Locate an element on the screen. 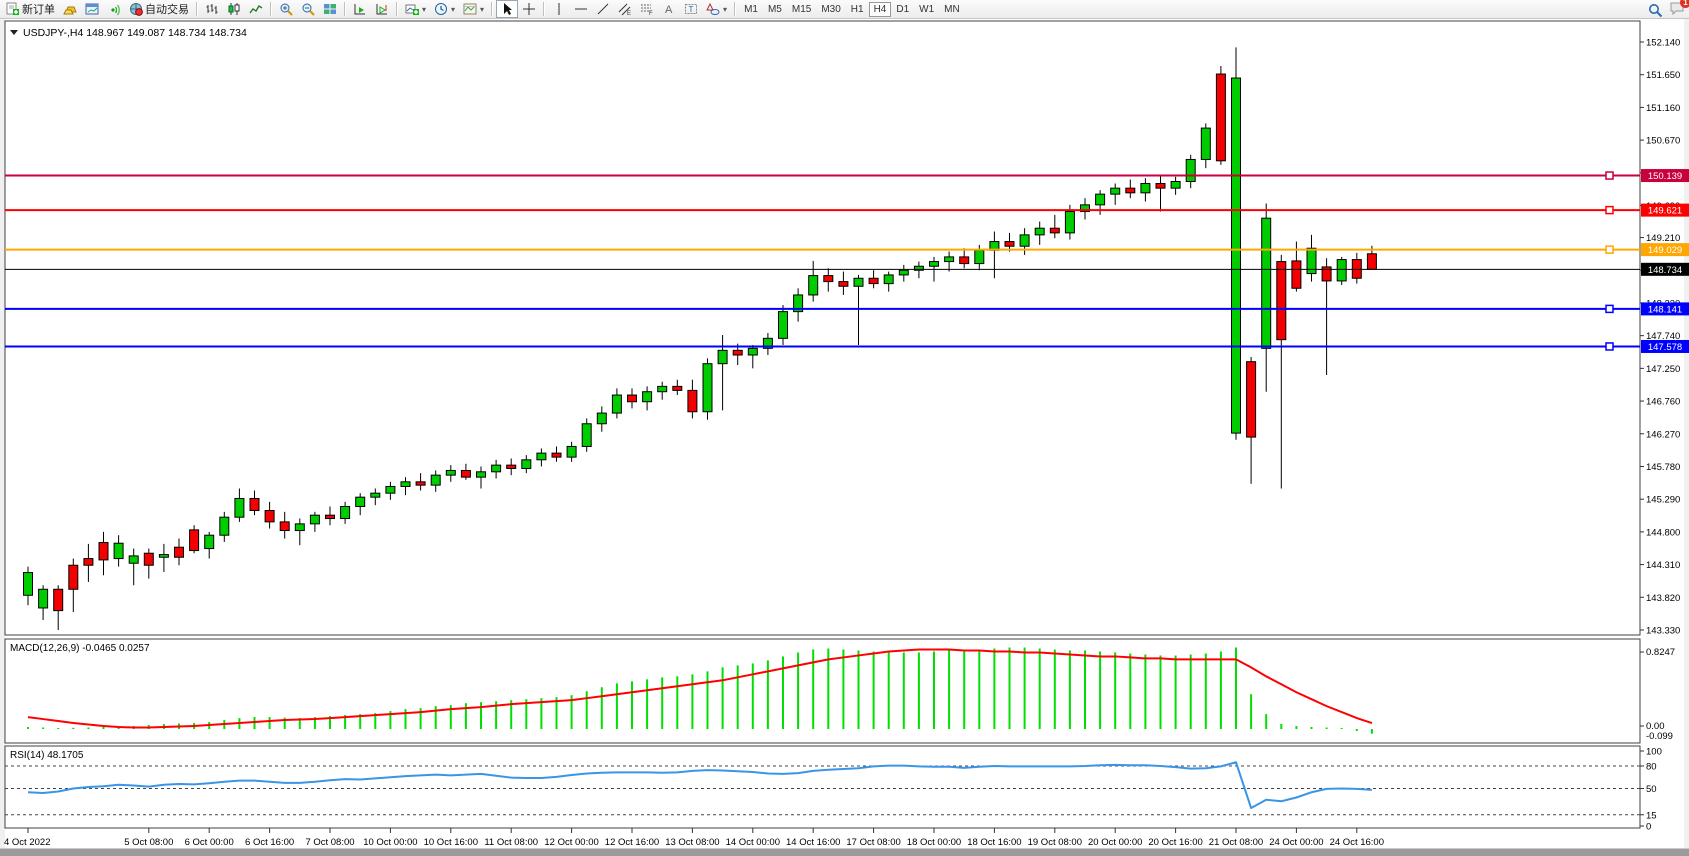 Image resolution: width=1689 pixels, height=856 pixels. date-label: 24 Oct 16:00 is located at coordinates (1357, 842).